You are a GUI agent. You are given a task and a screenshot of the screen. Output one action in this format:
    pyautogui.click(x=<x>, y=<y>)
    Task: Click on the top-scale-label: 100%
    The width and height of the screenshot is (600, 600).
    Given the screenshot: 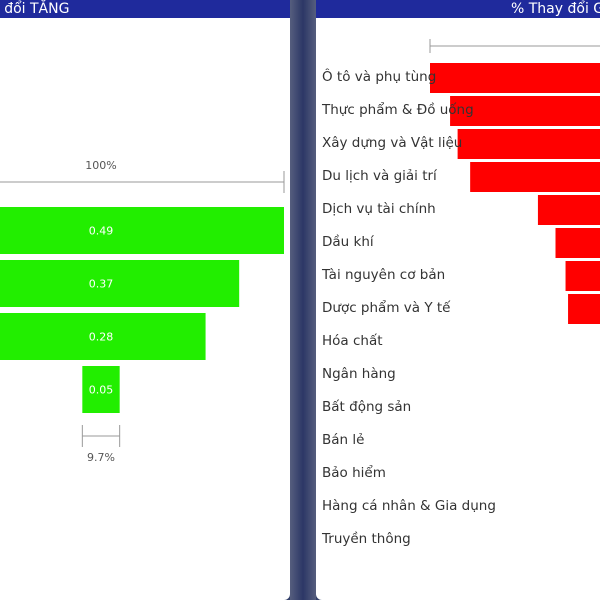 What is the action you would take?
    pyautogui.click(x=100, y=165)
    